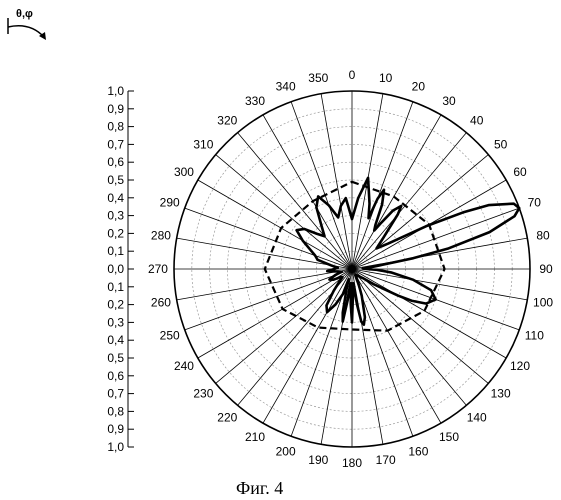 This screenshot has height=500, width=561. I want to click on angle-tick-label: 40, so click(477, 120).